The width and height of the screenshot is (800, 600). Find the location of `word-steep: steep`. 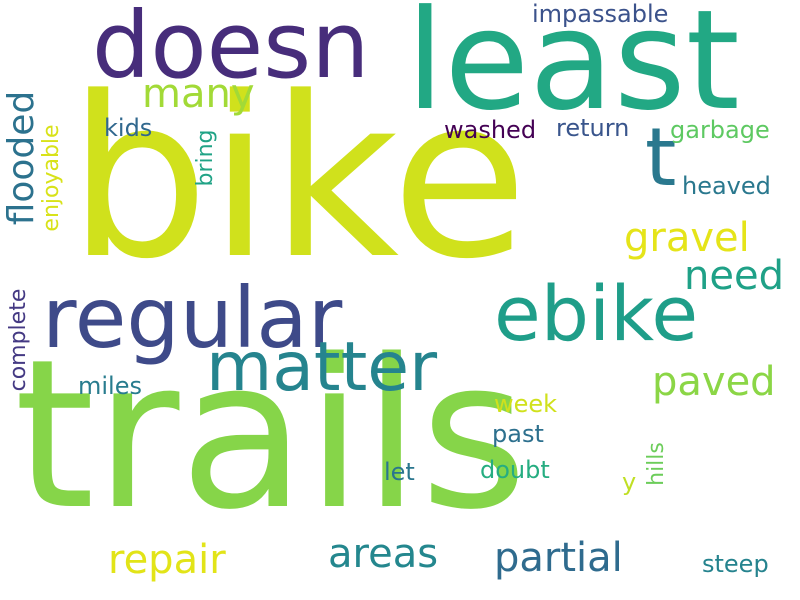

word-steep: steep is located at coordinates (735, 564).